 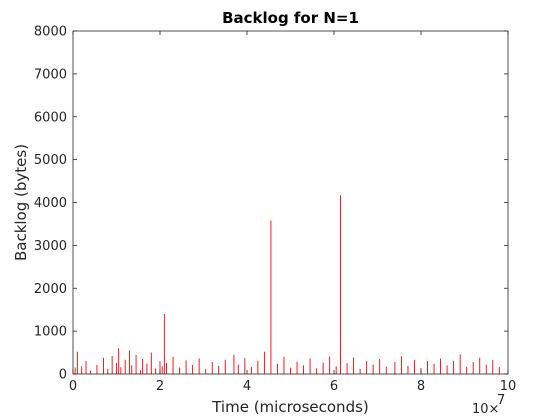 What do you see at coordinates (421, 386) in the screenshot?
I see `x-tick-label: 8` at bounding box center [421, 386].